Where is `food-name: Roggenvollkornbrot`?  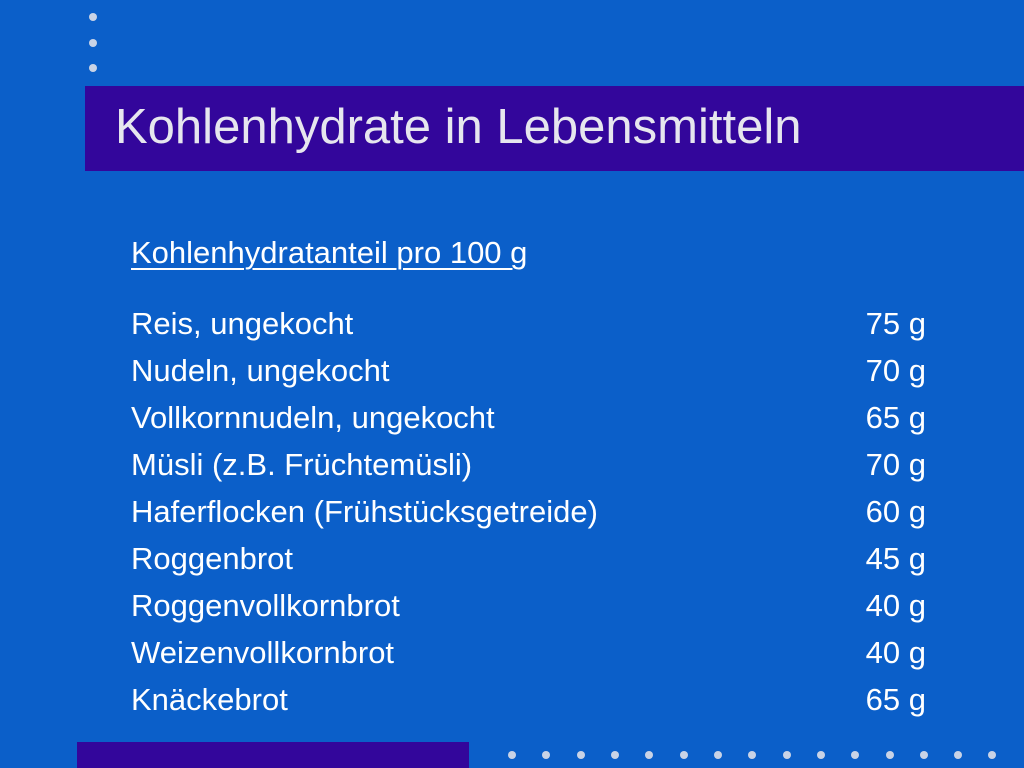 food-name: Roggenvollkornbrot is located at coordinates (265, 605).